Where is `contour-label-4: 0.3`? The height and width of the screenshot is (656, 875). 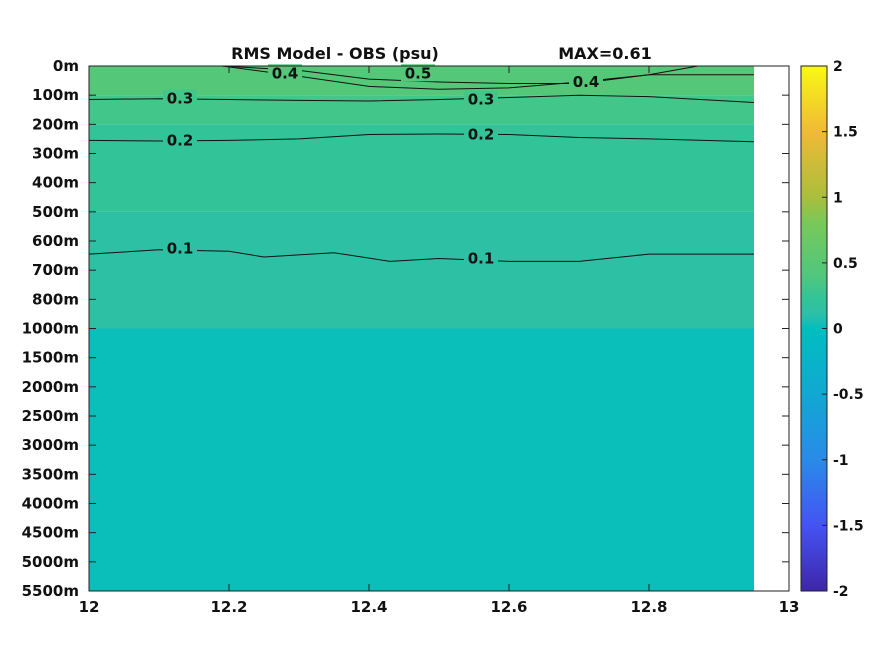
contour-label-4: 0.3 is located at coordinates (481, 100).